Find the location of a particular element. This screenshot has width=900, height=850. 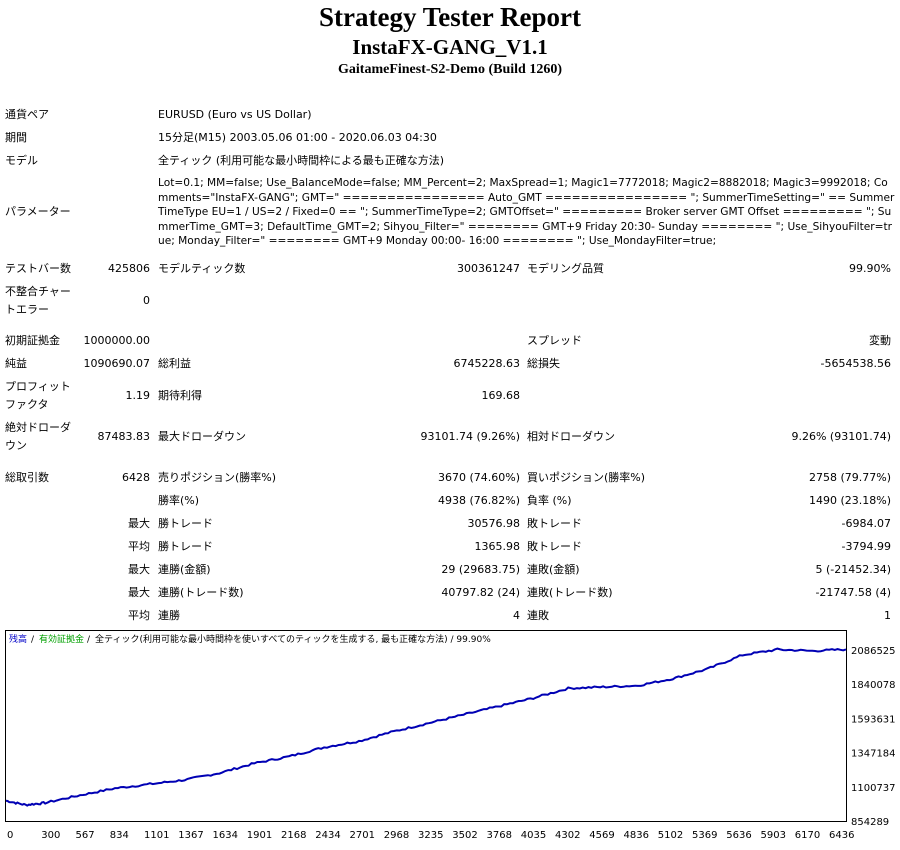

params-label: パラメーター is located at coordinates (38, 211).